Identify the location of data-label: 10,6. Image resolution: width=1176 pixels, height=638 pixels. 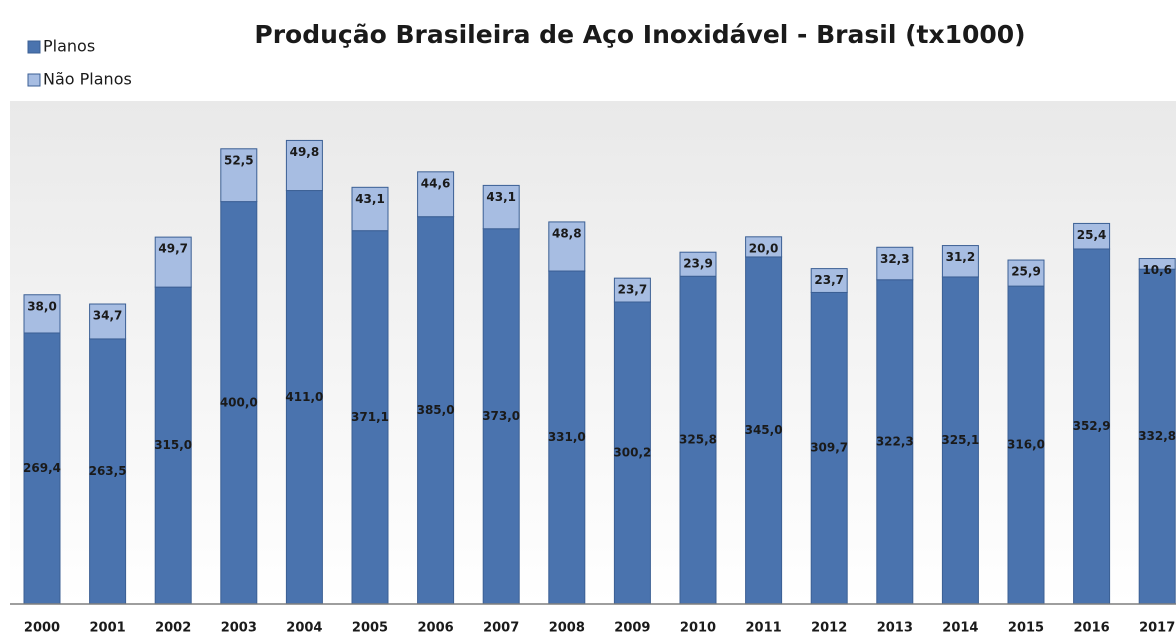
(1157, 270).